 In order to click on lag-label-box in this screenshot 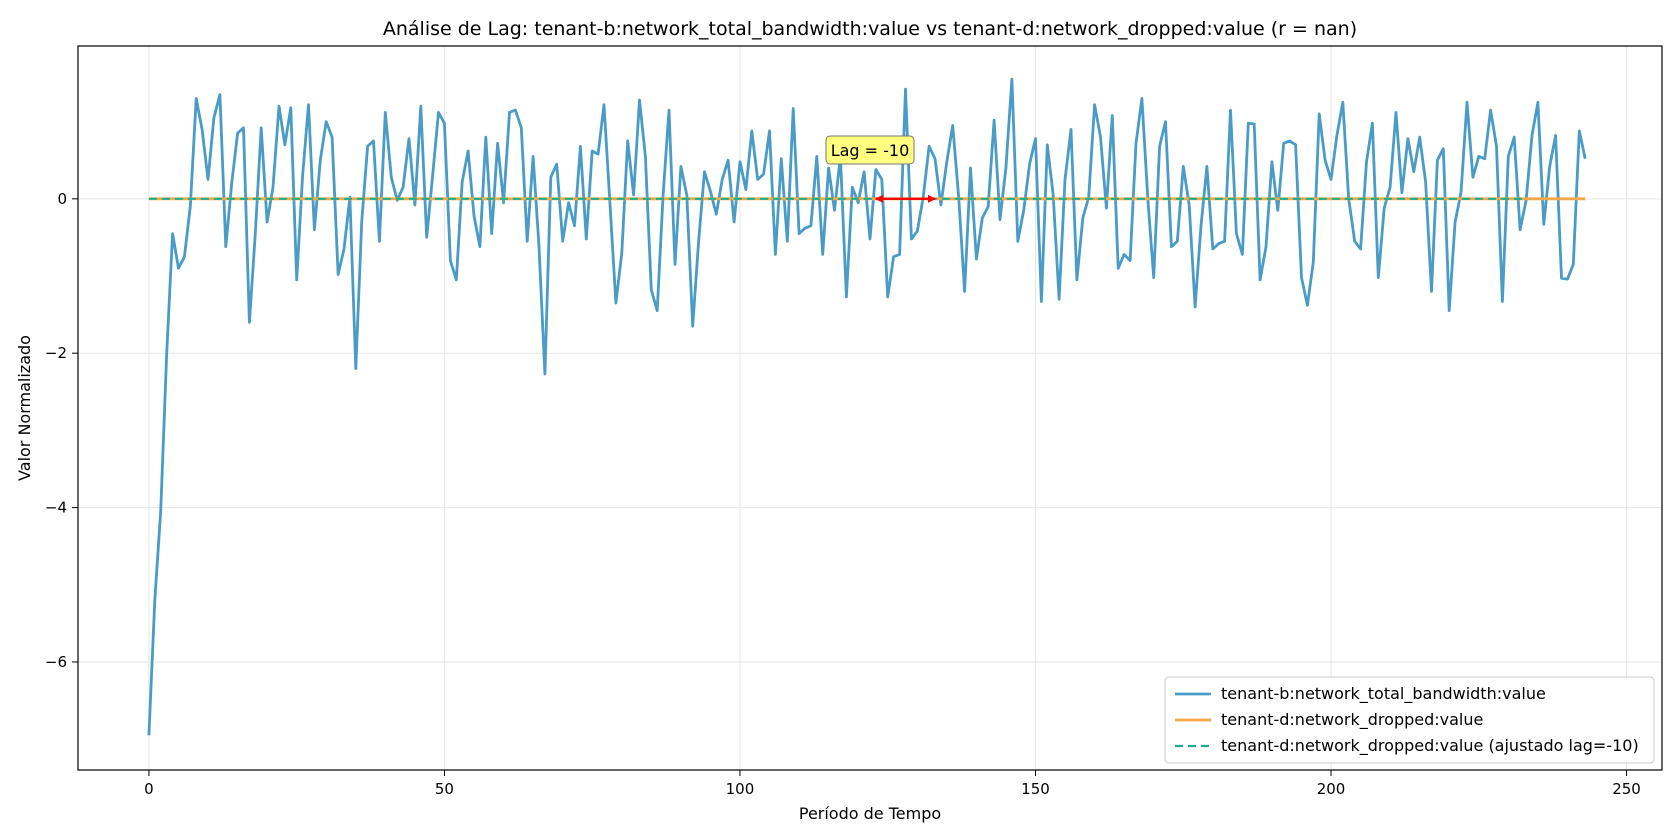, I will do `click(870, 150)`.